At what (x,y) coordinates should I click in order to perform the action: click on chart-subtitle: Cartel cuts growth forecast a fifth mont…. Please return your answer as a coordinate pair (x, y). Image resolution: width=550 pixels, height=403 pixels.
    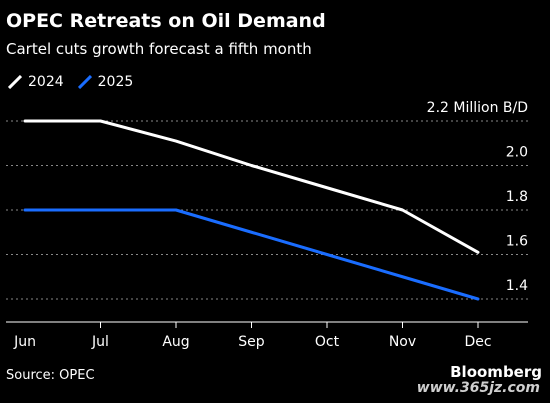
    Looking at the image, I should click on (159, 49).